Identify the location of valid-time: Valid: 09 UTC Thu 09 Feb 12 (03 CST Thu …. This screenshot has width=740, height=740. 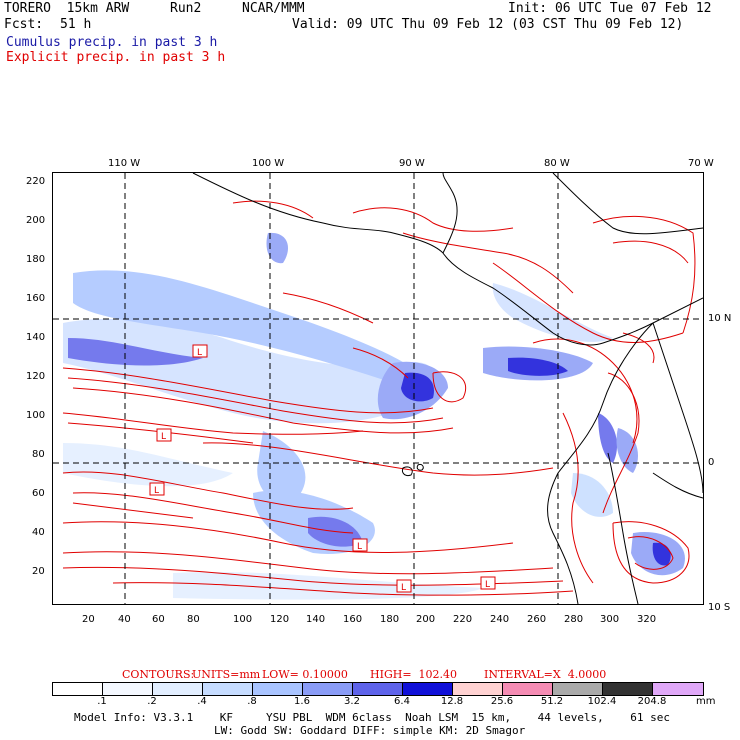
(488, 24).